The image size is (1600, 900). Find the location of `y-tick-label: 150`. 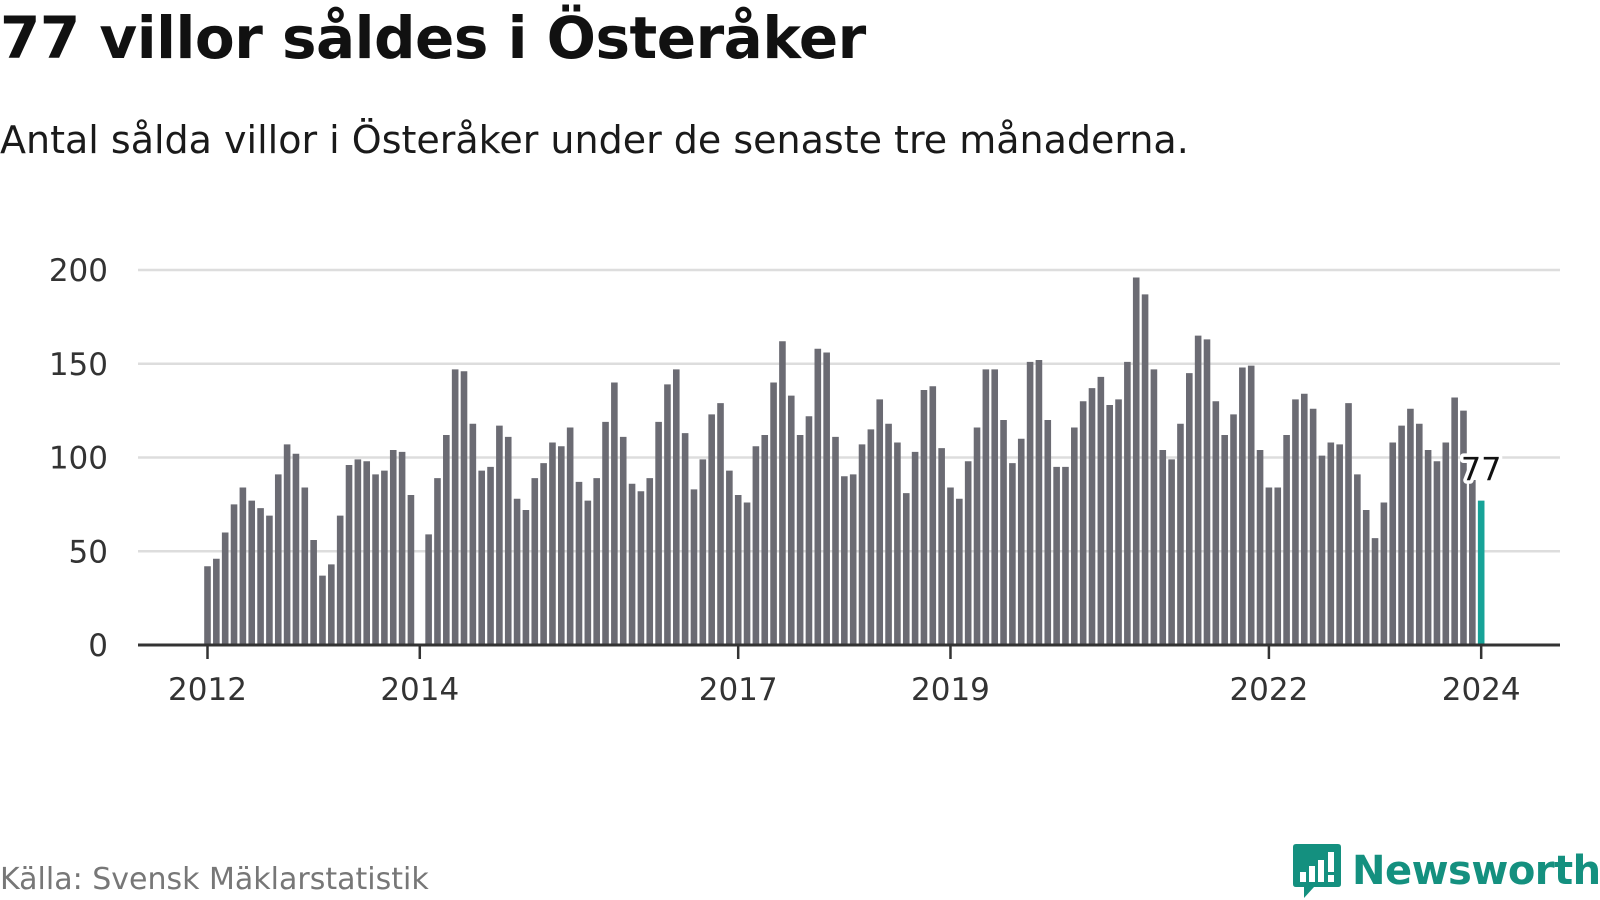

y-tick-label: 150 is located at coordinates (78, 365).